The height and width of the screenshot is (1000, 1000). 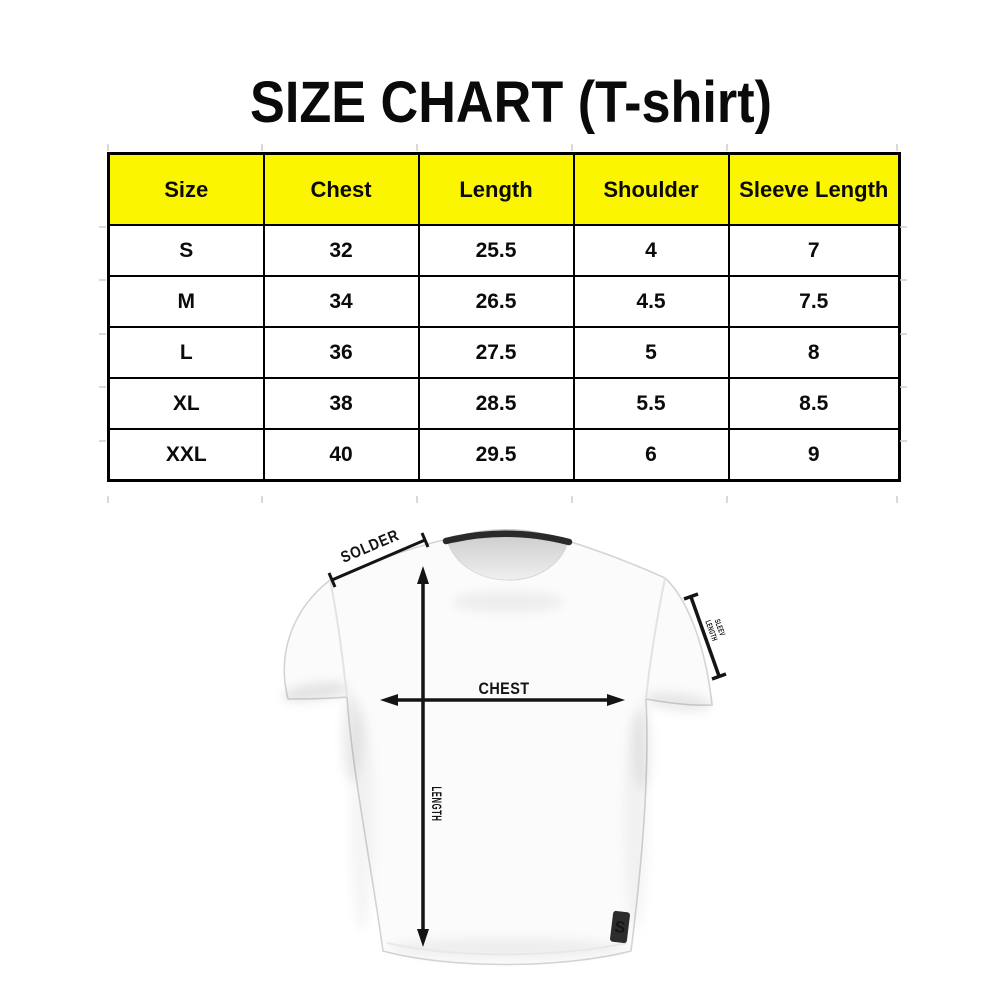 What do you see at coordinates (814, 455) in the screenshot?
I see `table-cell: 9` at bounding box center [814, 455].